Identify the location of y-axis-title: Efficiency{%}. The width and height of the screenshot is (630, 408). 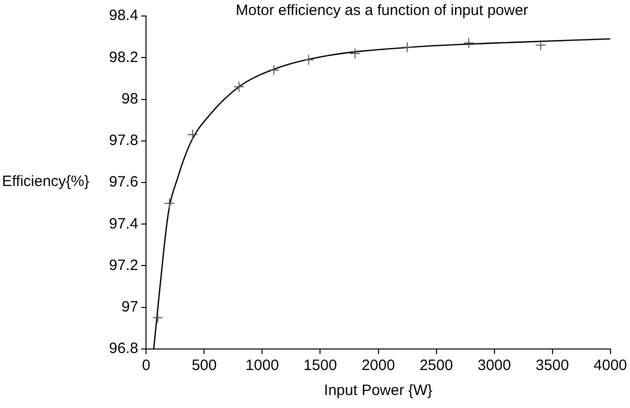
(46, 181).